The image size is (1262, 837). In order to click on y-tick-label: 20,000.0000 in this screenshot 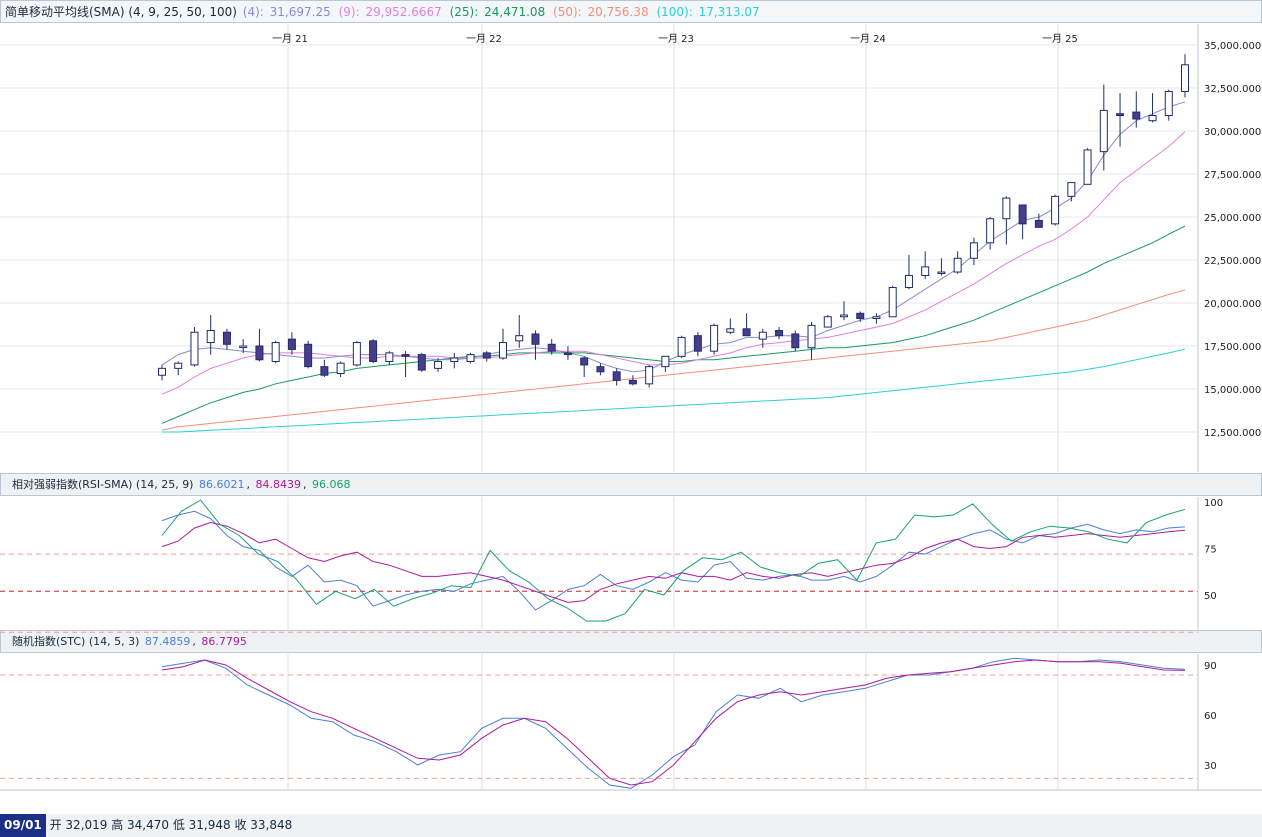, I will do `click(1233, 304)`.